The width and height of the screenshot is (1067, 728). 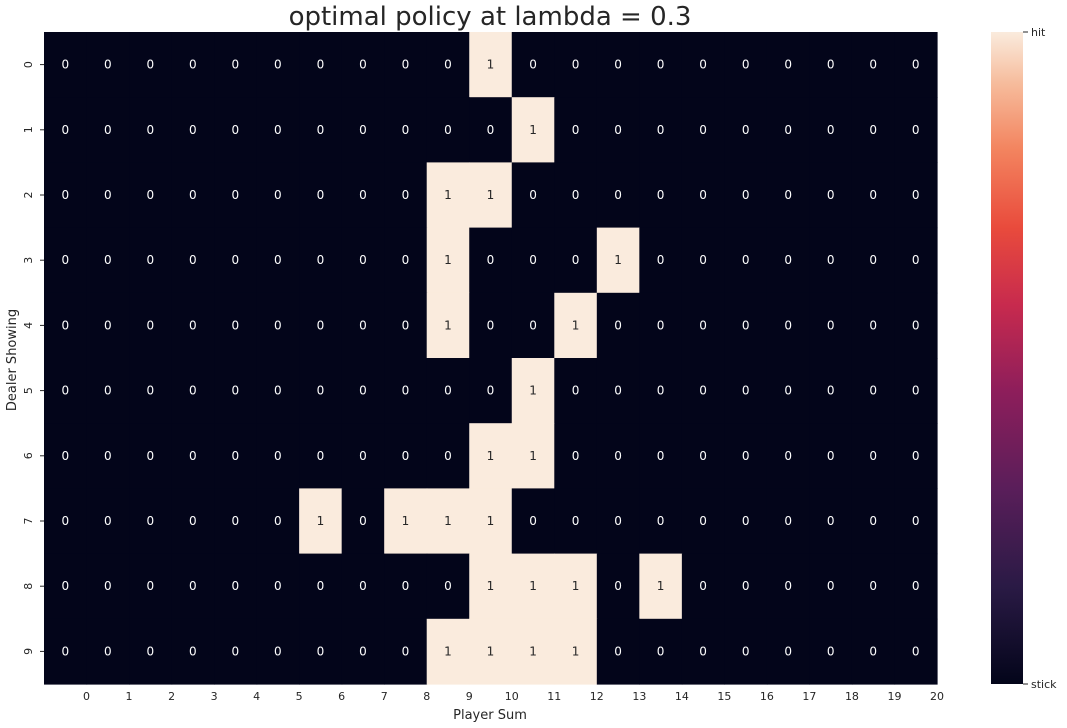 What do you see at coordinates (299, 696) in the screenshot?
I see `x-tick-label: 5` at bounding box center [299, 696].